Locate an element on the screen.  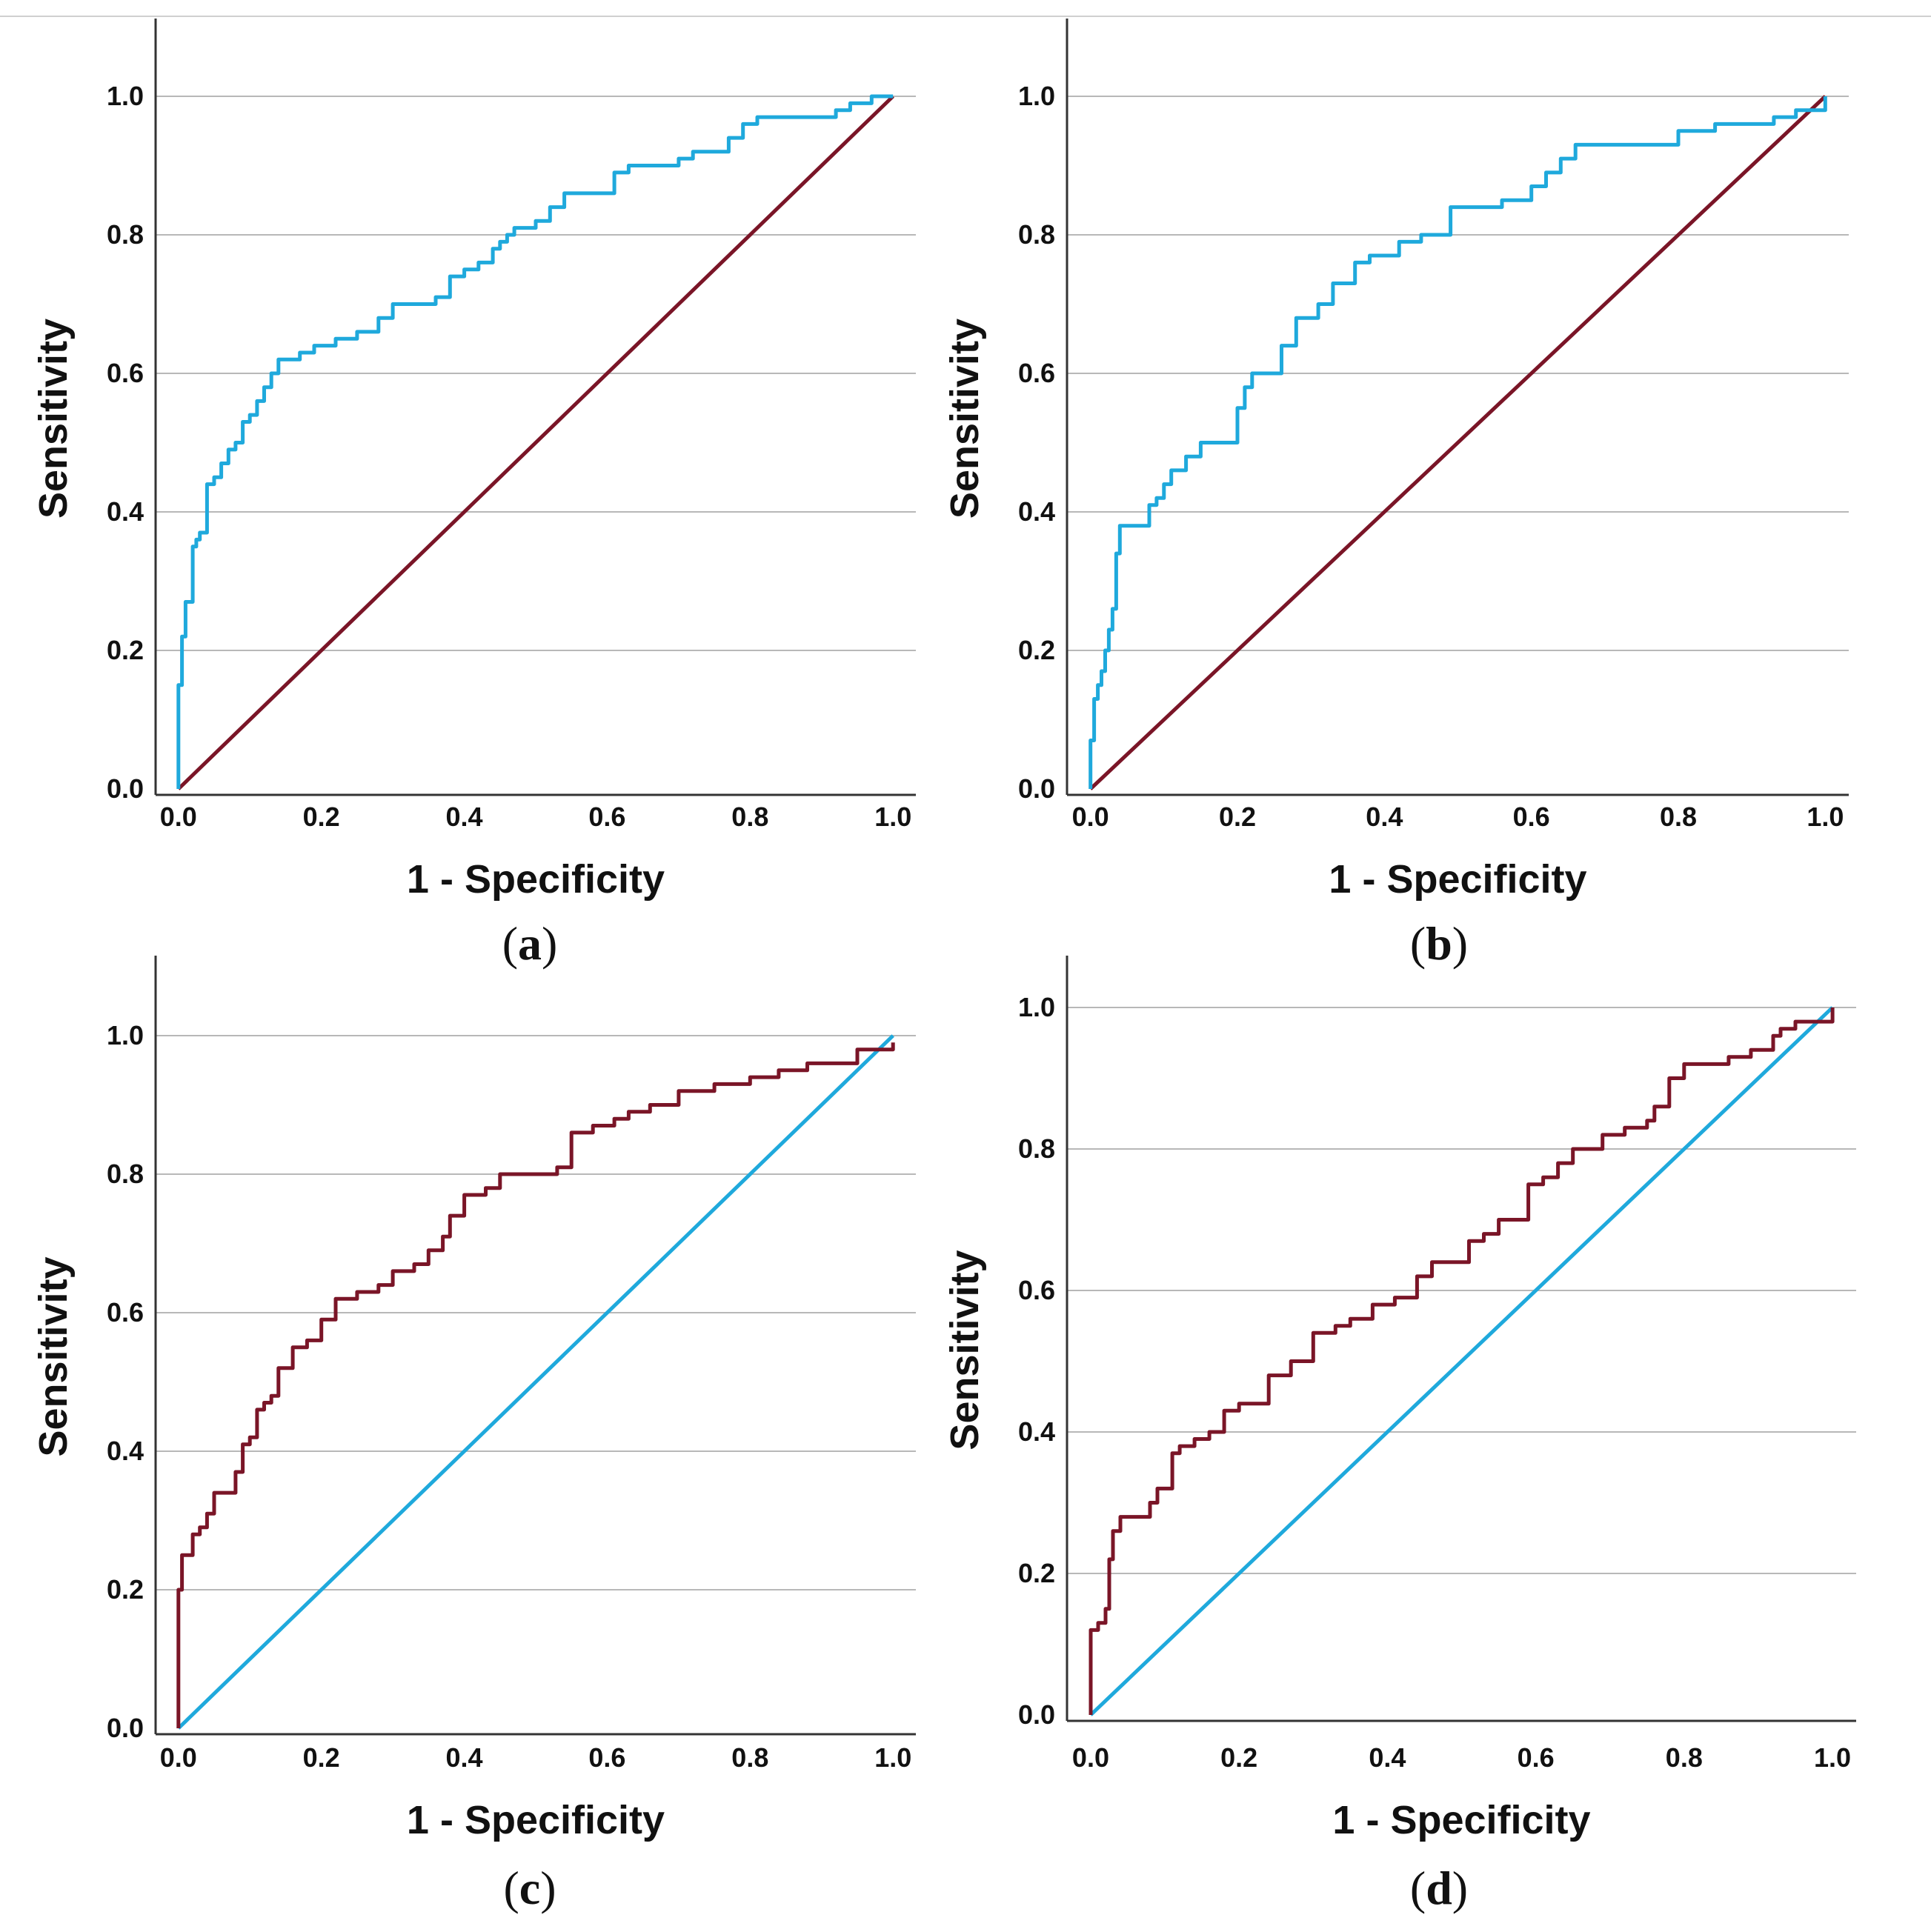
panel-label: (d) is located at coordinates (1439, 1888).